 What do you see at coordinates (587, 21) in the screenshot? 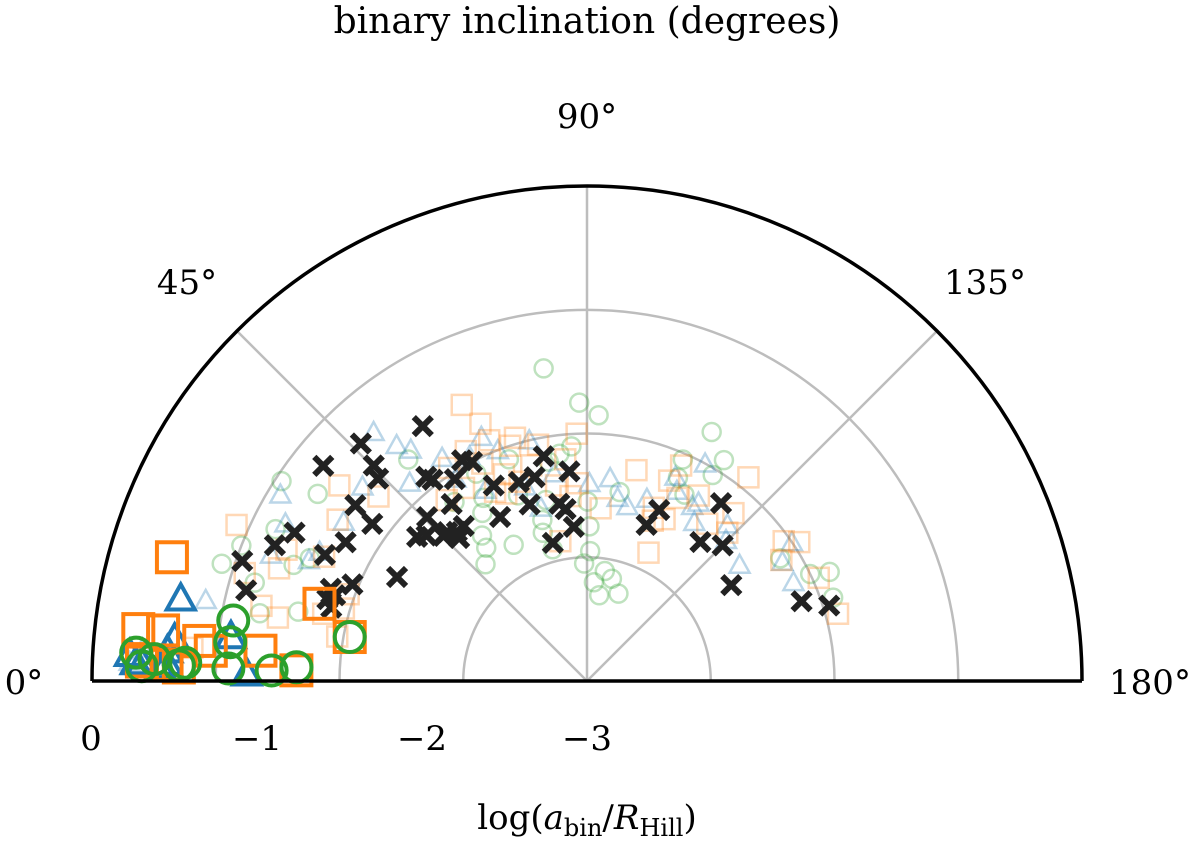
I see `chart-title: binary inclination (degrees)` at bounding box center [587, 21].